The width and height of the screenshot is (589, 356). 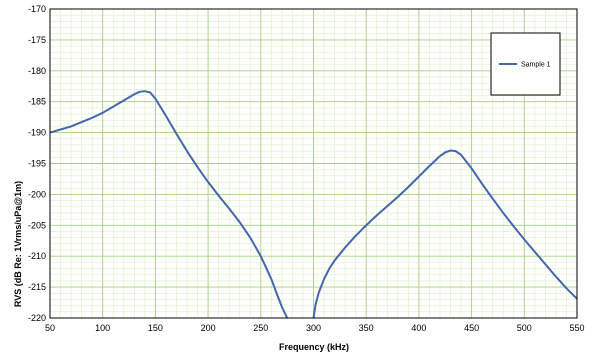 What do you see at coordinates (314, 347) in the screenshot?
I see `x-axis-title: Frequency (kHz)` at bounding box center [314, 347].